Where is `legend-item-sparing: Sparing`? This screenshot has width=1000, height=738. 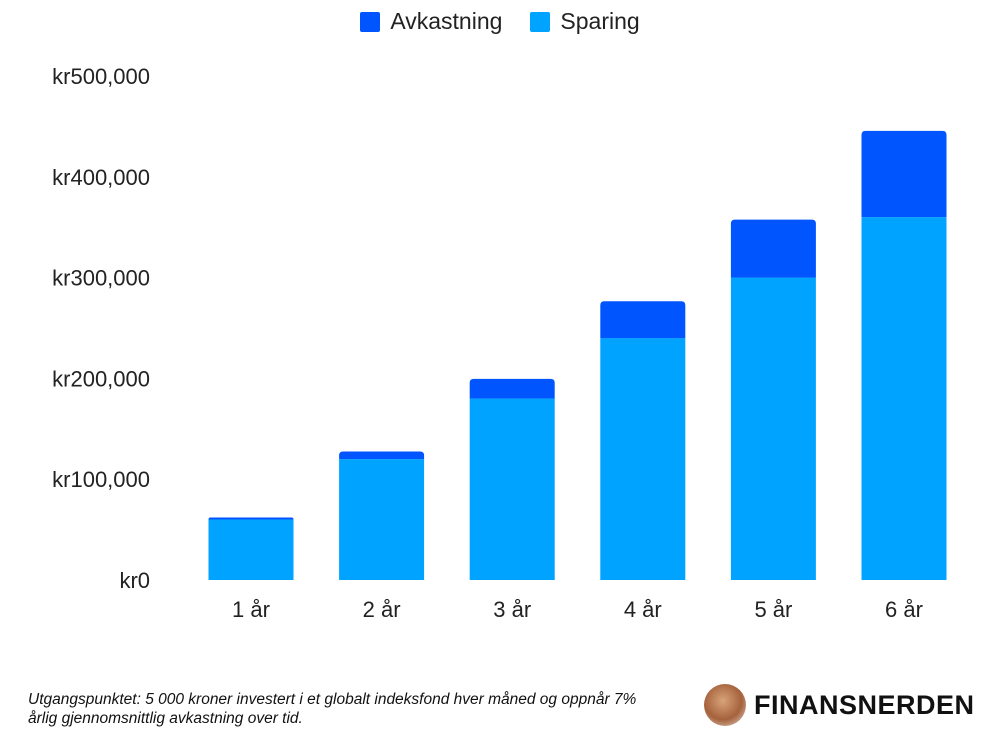
legend-item-sparing: Sparing is located at coordinates (585, 21).